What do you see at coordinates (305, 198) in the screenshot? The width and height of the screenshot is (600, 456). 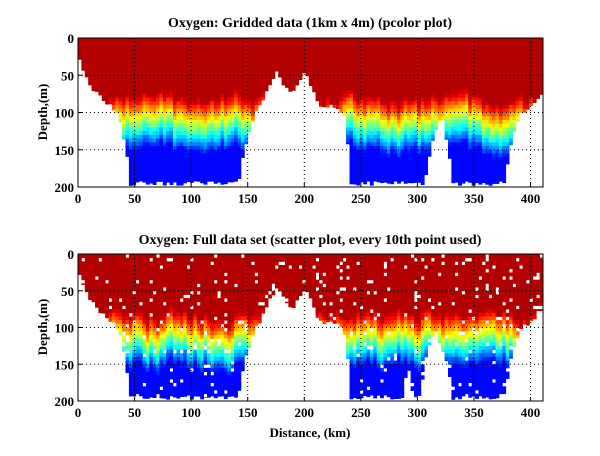 I see `x-tick-label: 200` at bounding box center [305, 198].